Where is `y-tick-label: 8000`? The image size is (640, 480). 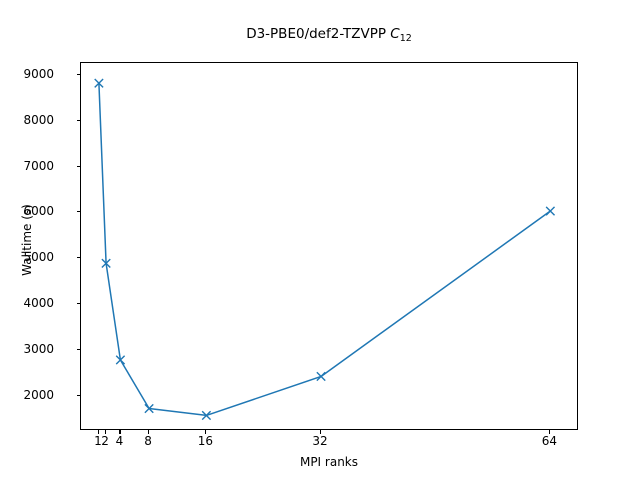 y-tick-label: 8000 is located at coordinates (38, 119).